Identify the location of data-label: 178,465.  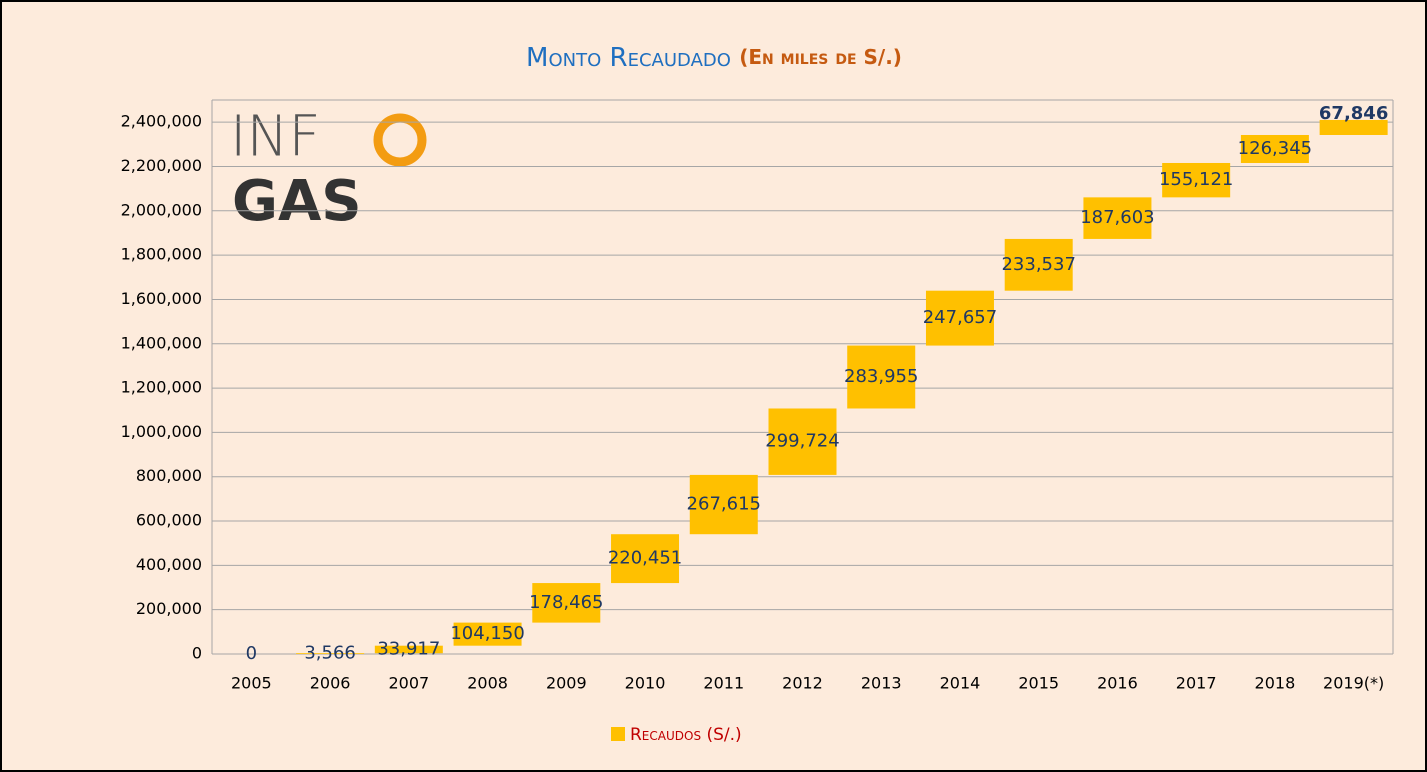
(566, 602).